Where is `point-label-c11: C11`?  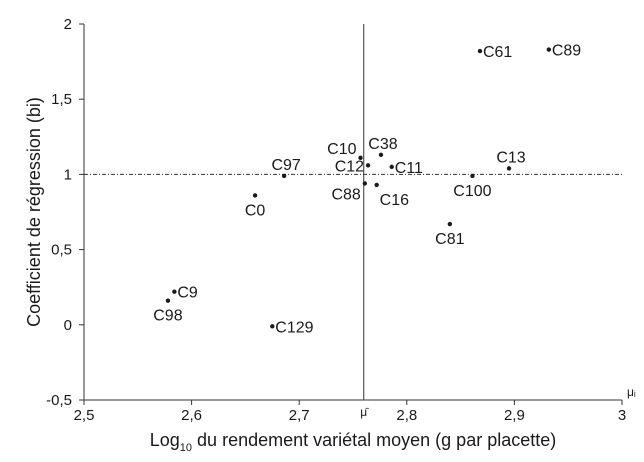 point-label-c11: C11 is located at coordinates (409, 168).